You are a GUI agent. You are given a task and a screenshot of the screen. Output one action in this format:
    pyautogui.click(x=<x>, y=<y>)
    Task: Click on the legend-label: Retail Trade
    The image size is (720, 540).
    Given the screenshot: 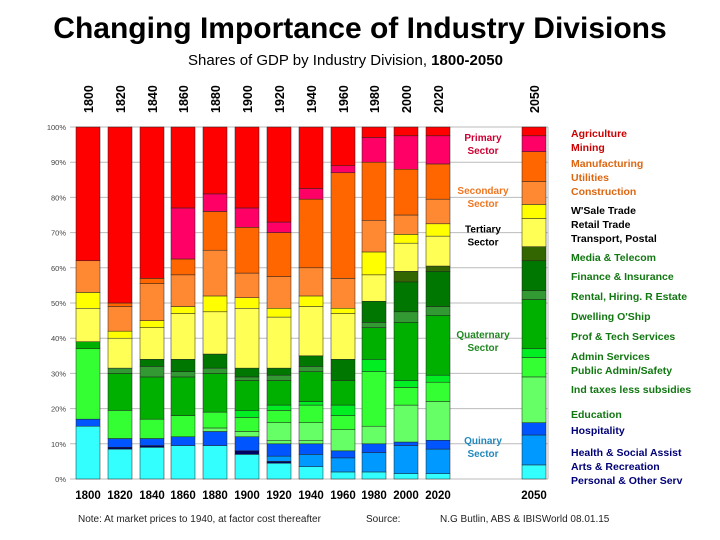 What is the action you would take?
    pyautogui.click(x=601, y=225)
    